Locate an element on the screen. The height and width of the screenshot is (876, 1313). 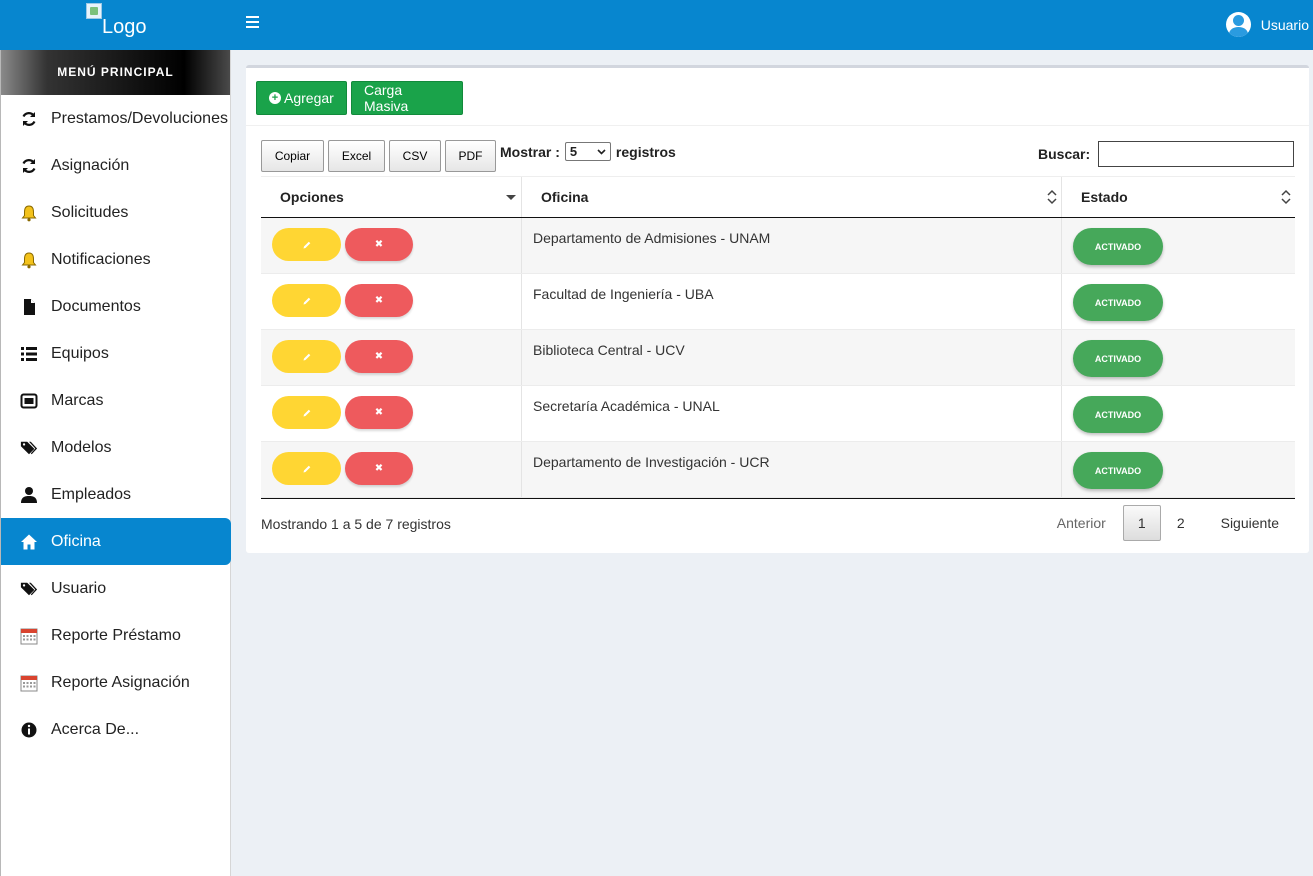
page-length-select: 5 is located at coordinates (587, 151).